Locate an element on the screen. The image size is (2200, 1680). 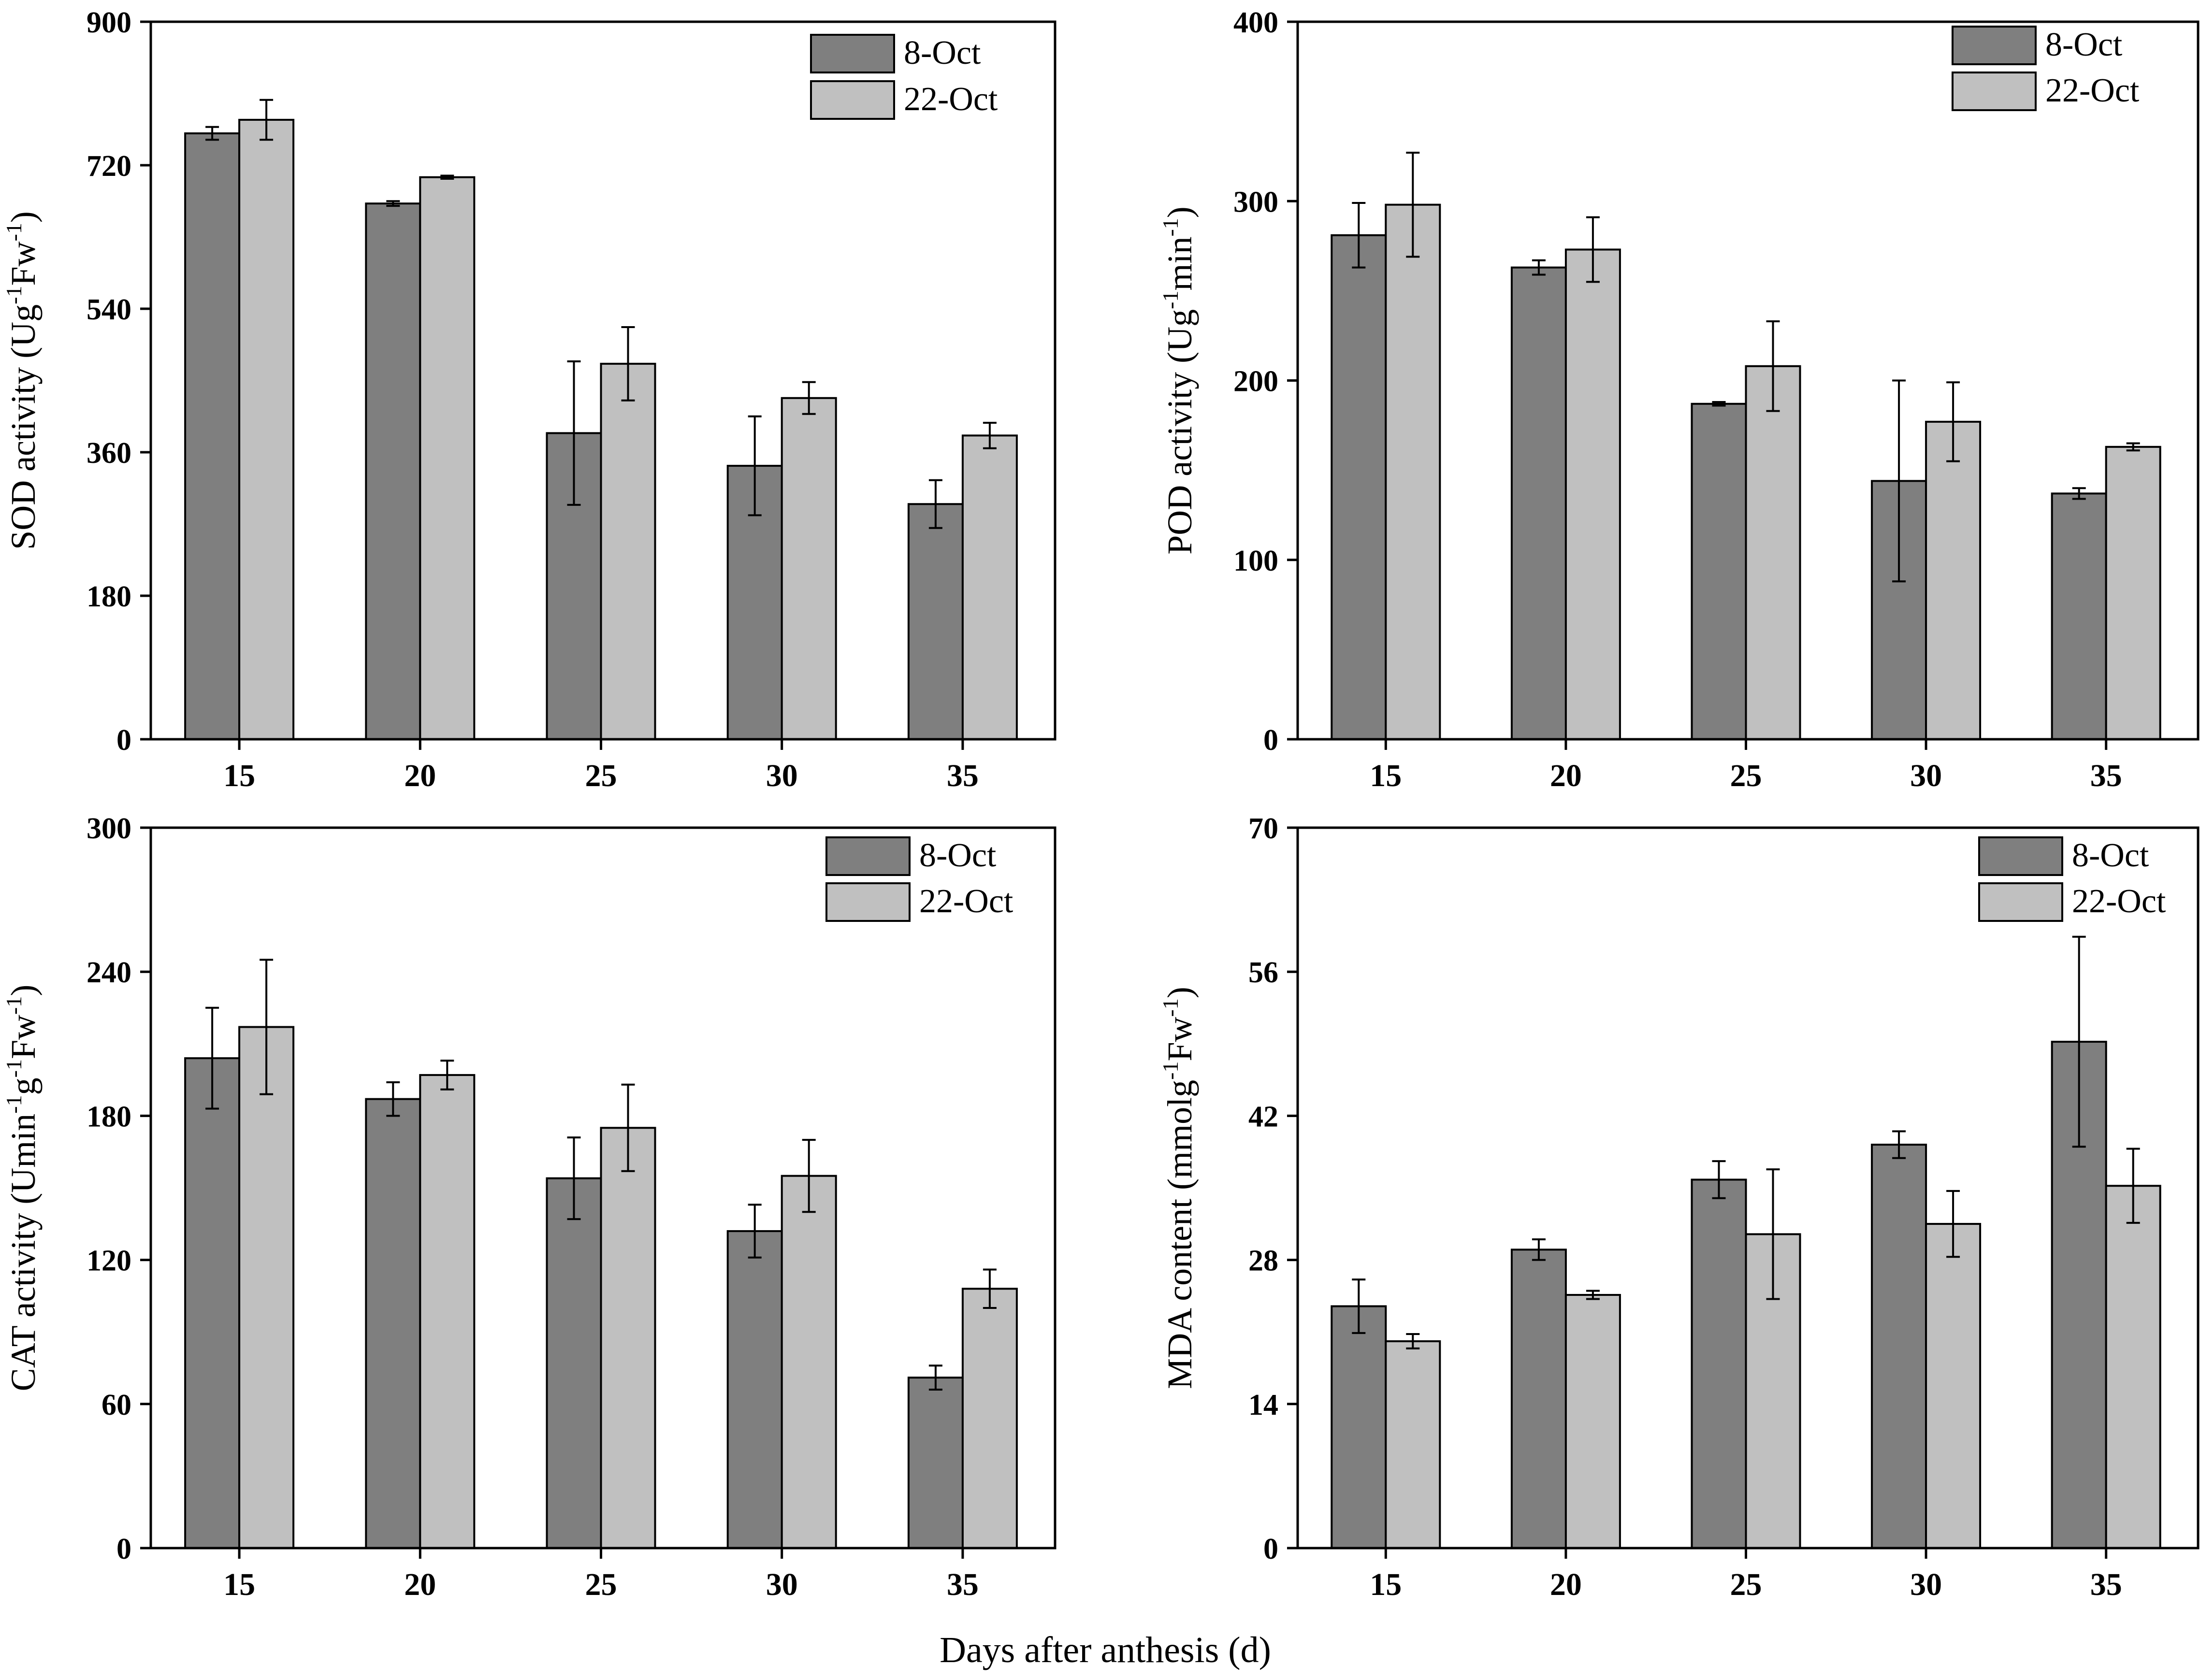
mda-y-tick-label: 56 is located at coordinates (1263, 972).